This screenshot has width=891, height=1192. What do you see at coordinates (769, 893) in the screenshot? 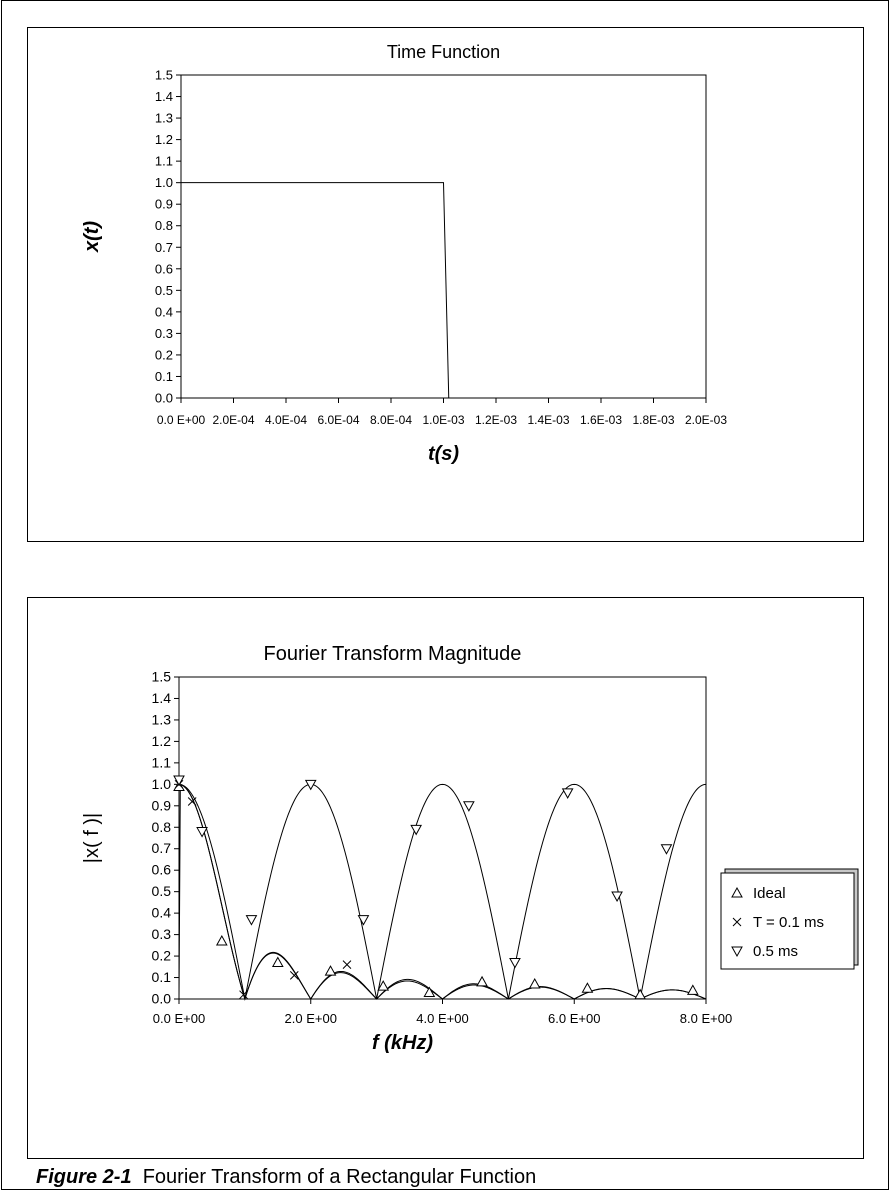
I see `legend-label: Ideal` at bounding box center [769, 893].